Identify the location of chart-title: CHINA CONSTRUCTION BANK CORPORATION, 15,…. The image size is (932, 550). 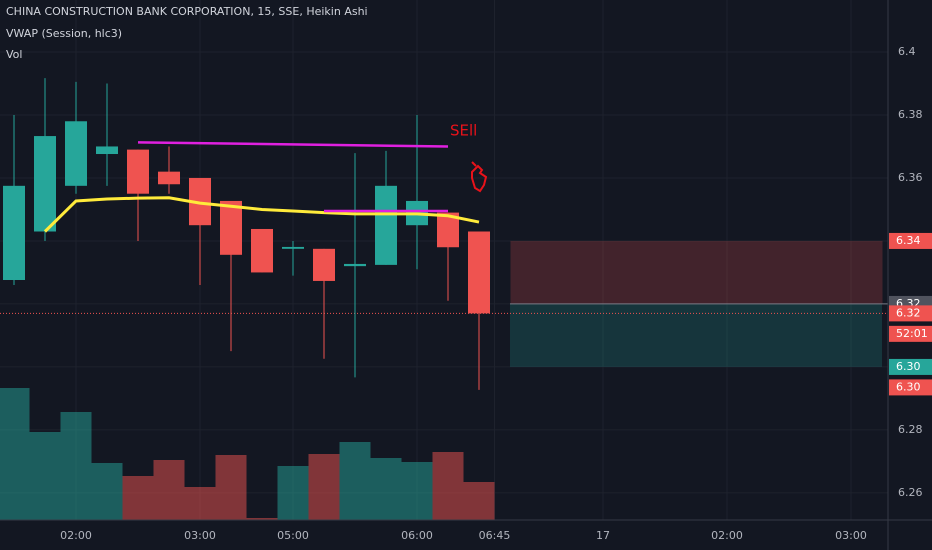
(187, 11).